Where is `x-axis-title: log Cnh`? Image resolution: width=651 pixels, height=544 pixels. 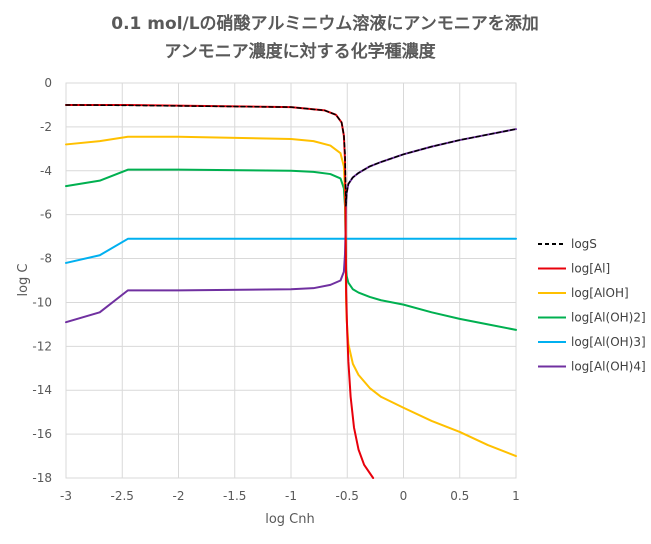
x-axis-title: log Cnh is located at coordinates (290, 519).